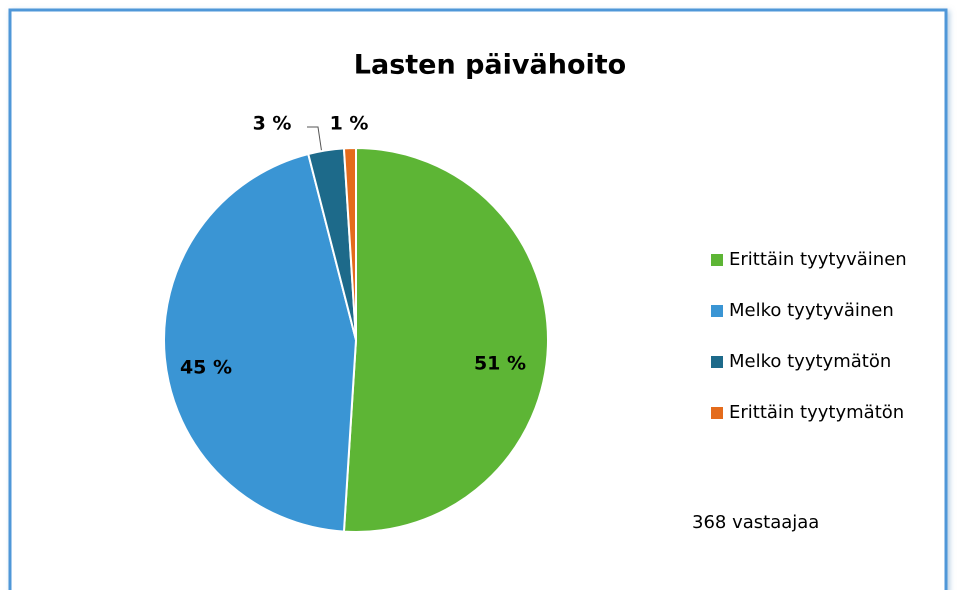 This screenshot has width=960, height=590. I want to click on leader-line, so click(315, 140).